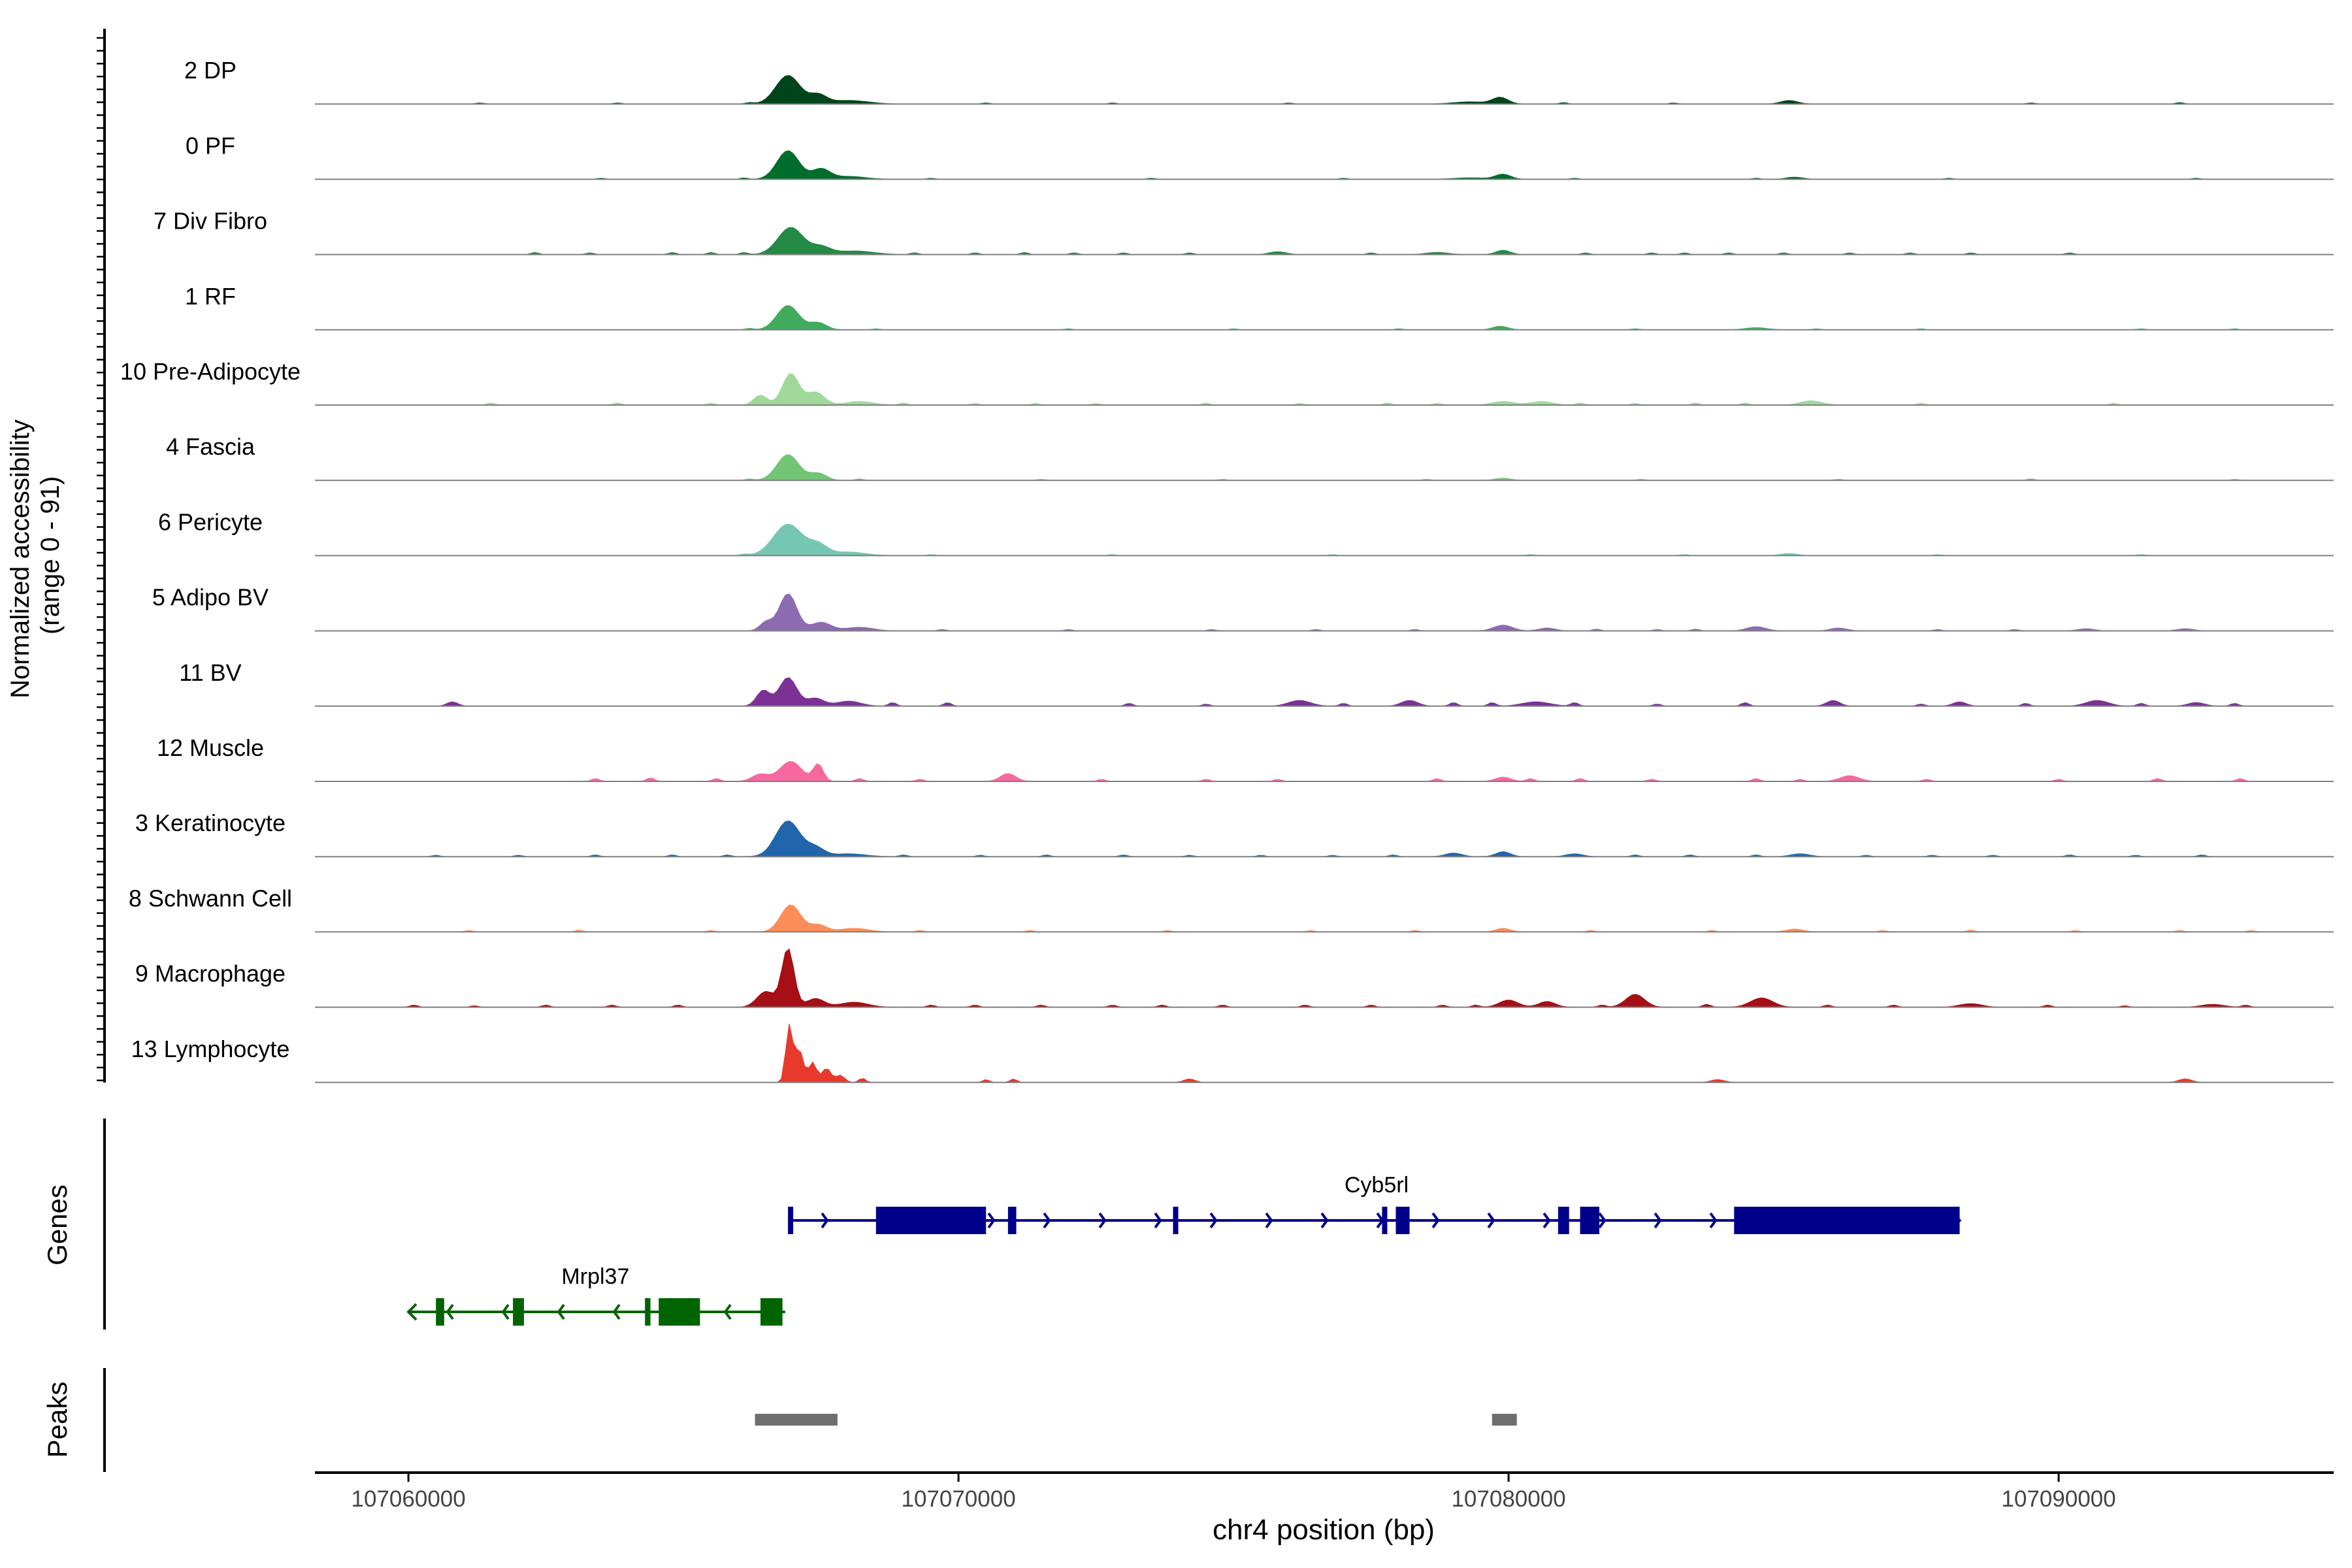  Describe the element at coordinates (210, 221) in the screenshot. I see `track-label: 7 Div Fibro` at that location.